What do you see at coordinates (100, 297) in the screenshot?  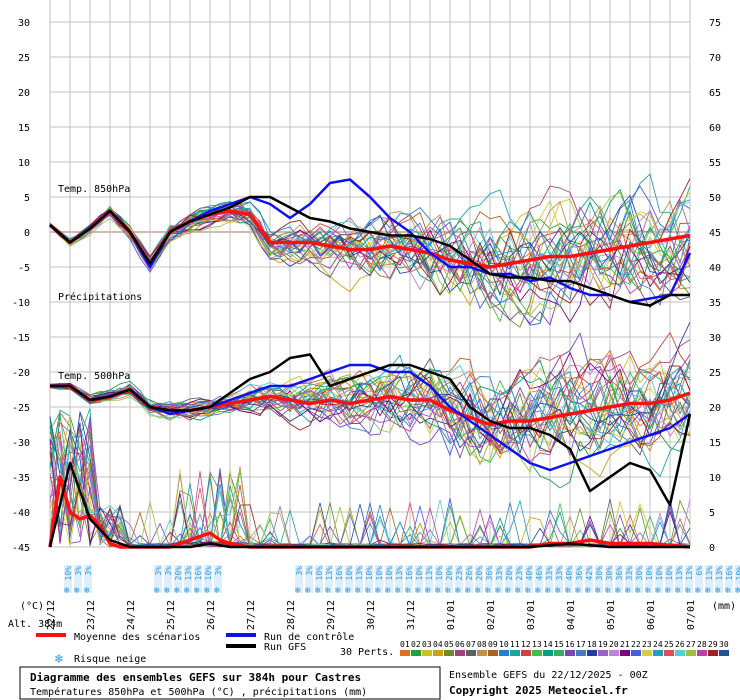 I see `label-precip: Précipitations` at bounding box center [100, 297].